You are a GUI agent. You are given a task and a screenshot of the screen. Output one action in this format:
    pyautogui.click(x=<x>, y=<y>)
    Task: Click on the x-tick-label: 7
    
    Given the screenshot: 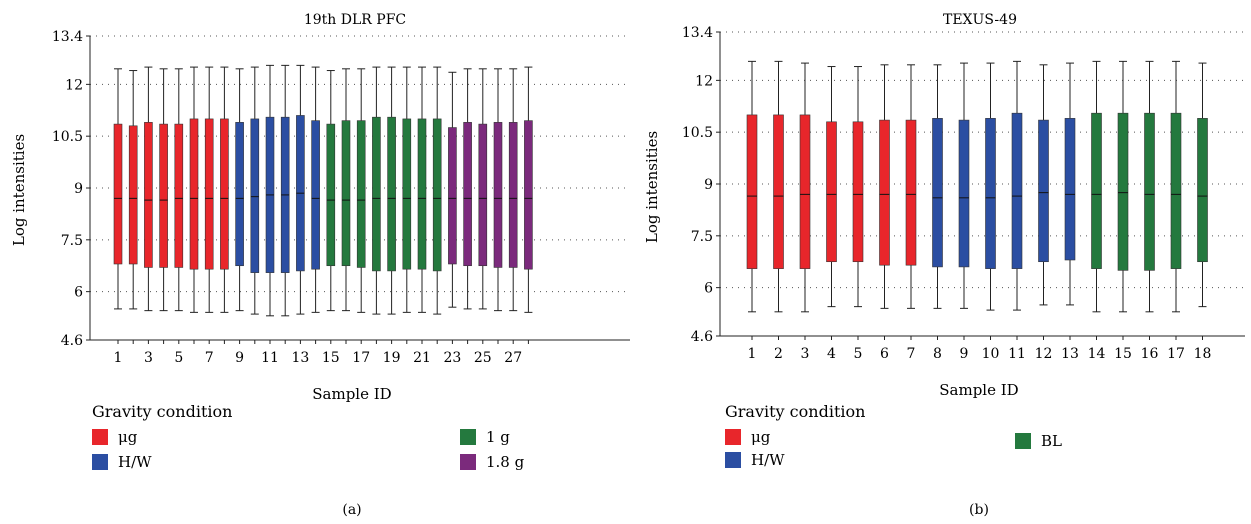 What is the action you would take?
    pyautogui.click(x=911, y=354)
    